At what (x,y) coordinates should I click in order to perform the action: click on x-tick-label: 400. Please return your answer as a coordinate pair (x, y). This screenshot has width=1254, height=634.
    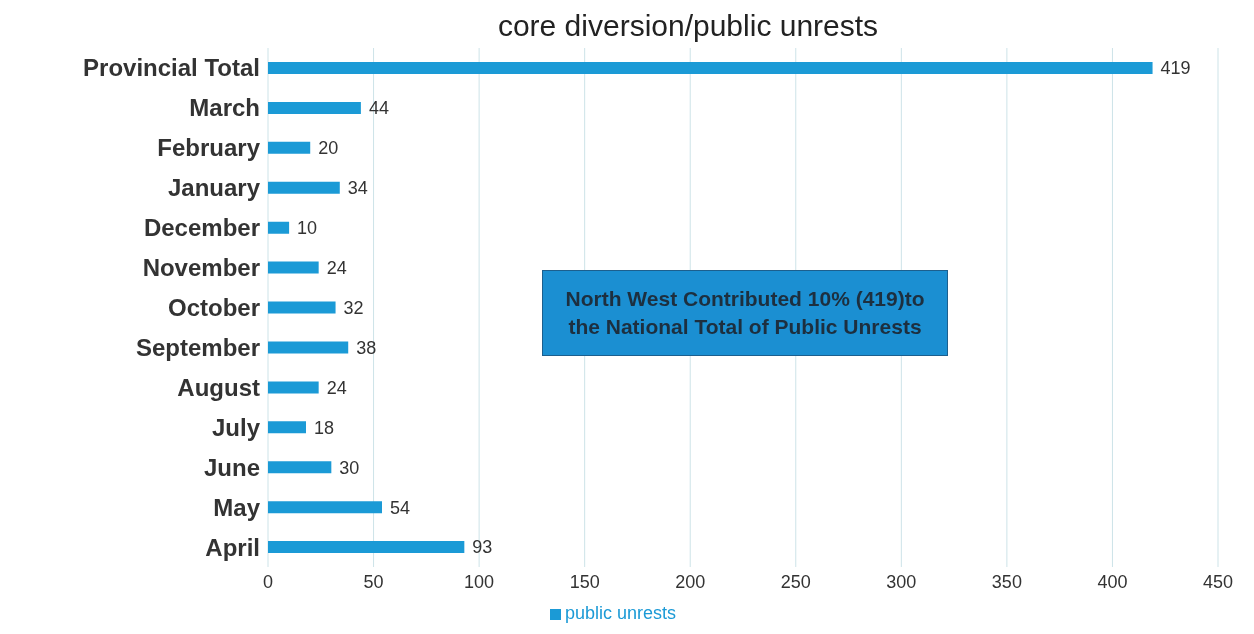
    Looking at the image, I should click on (1112, 581).